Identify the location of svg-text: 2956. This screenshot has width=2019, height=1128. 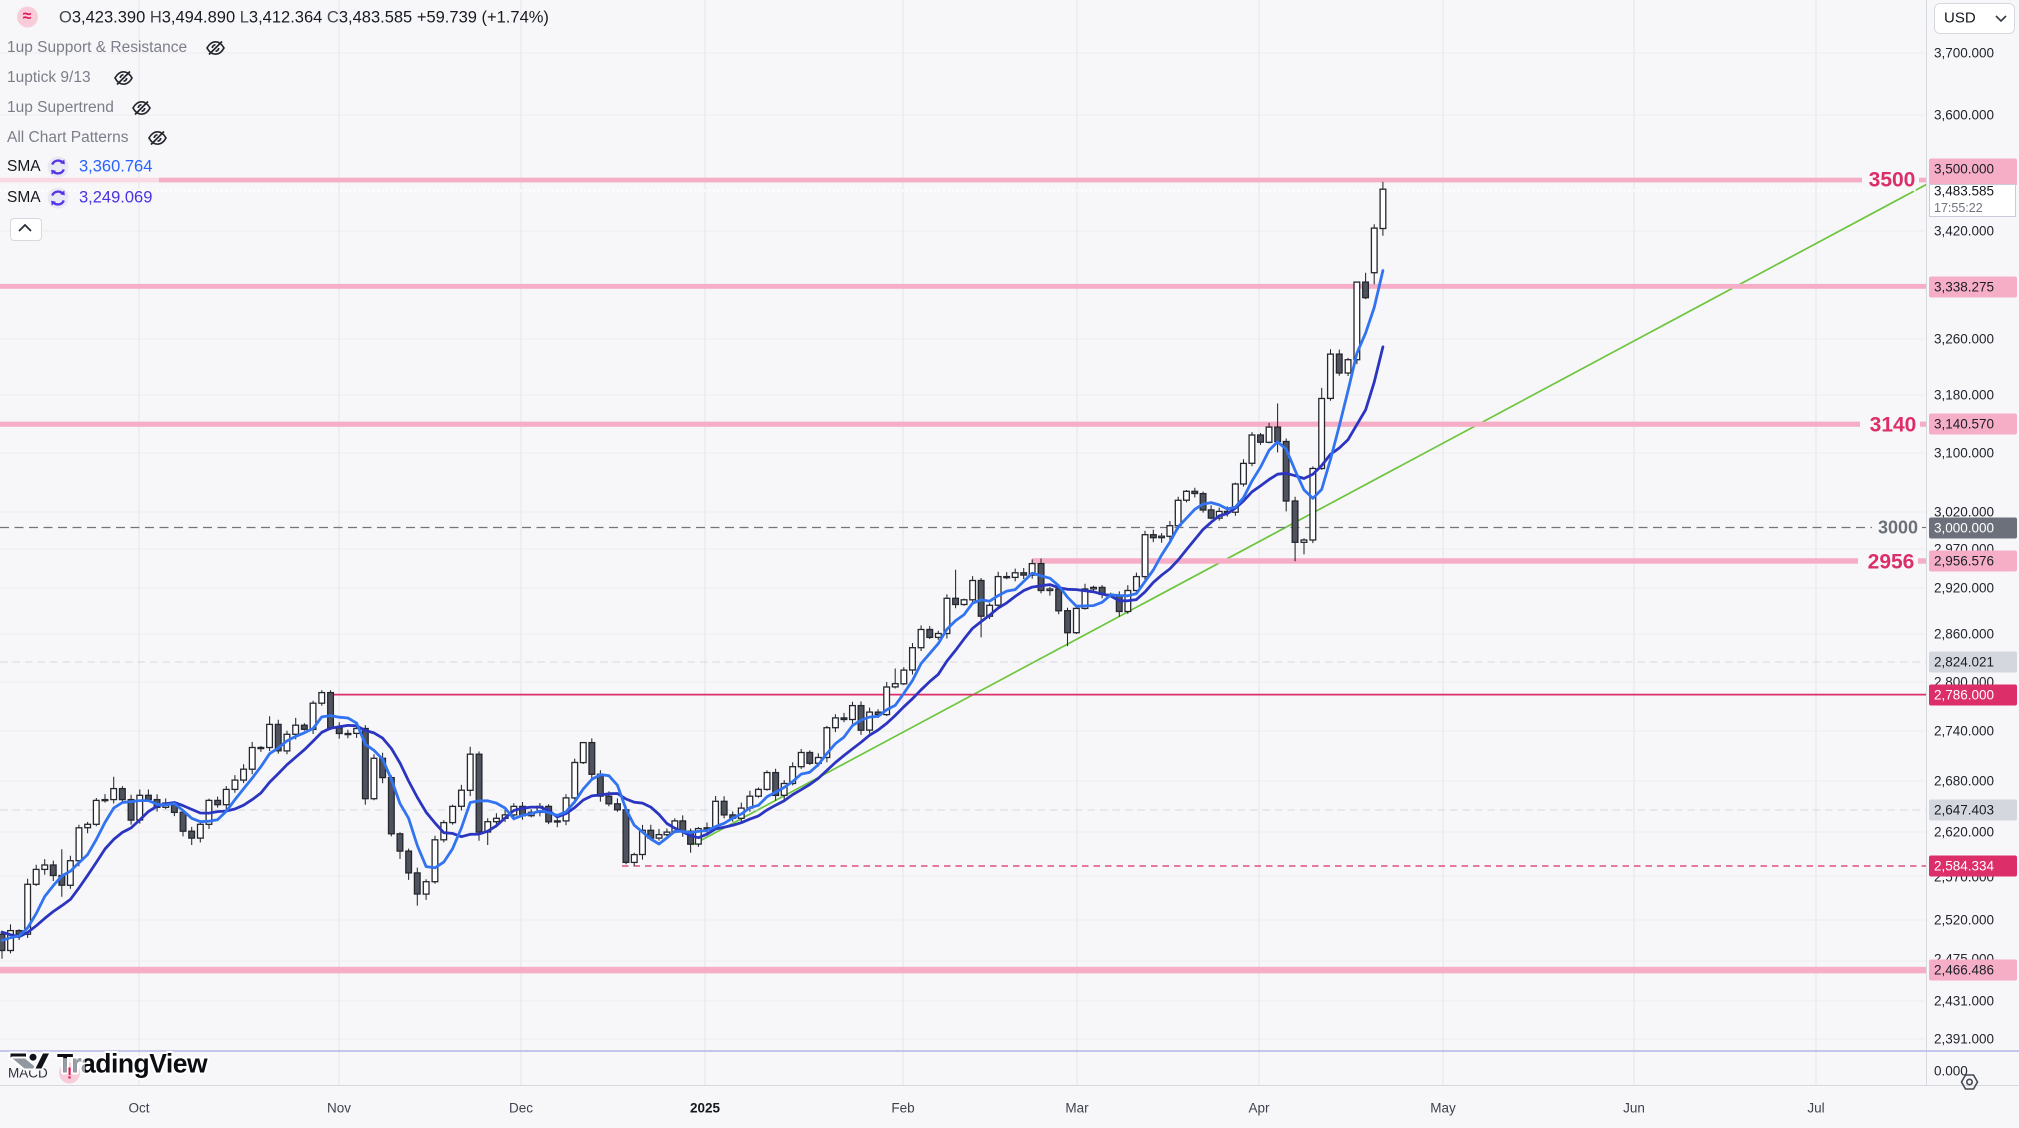
(1891, 562).